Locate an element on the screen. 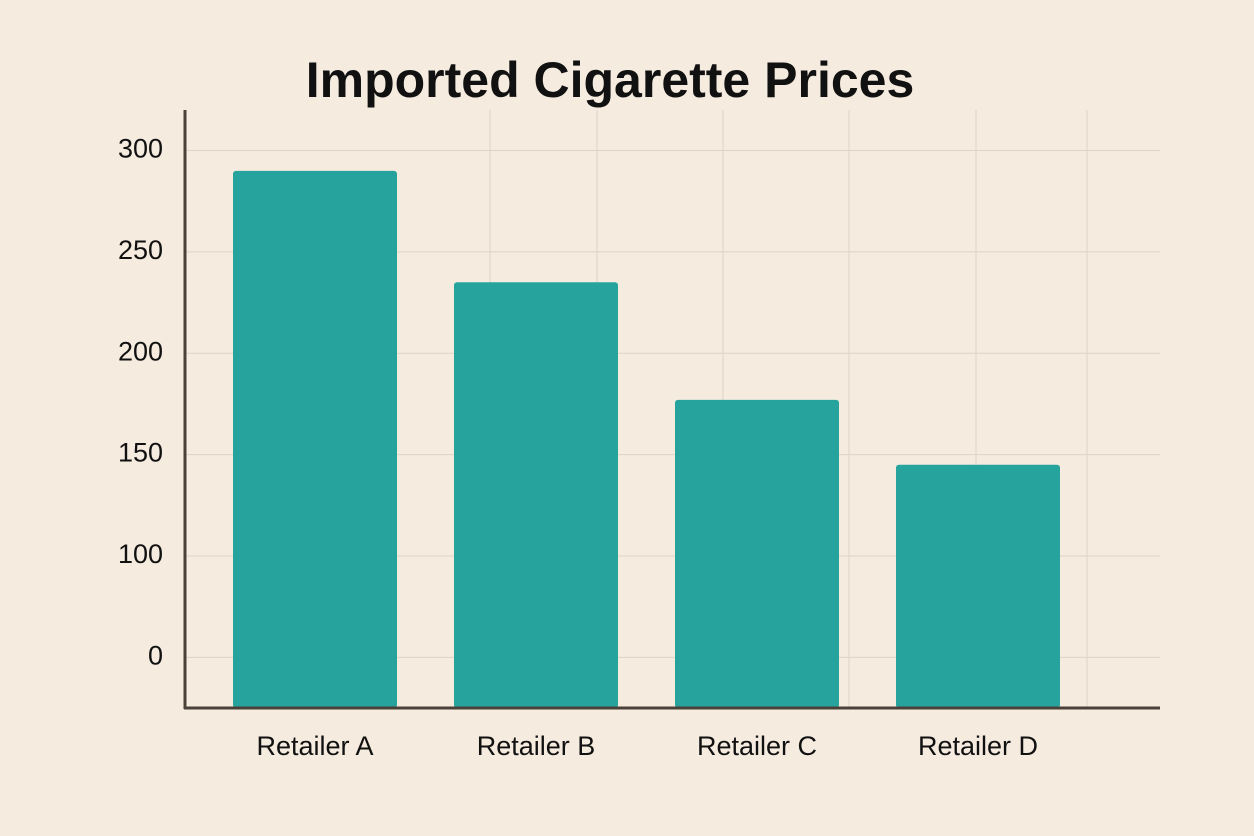  x-tick-label: Retailer A is located at coordinates (314, 746).